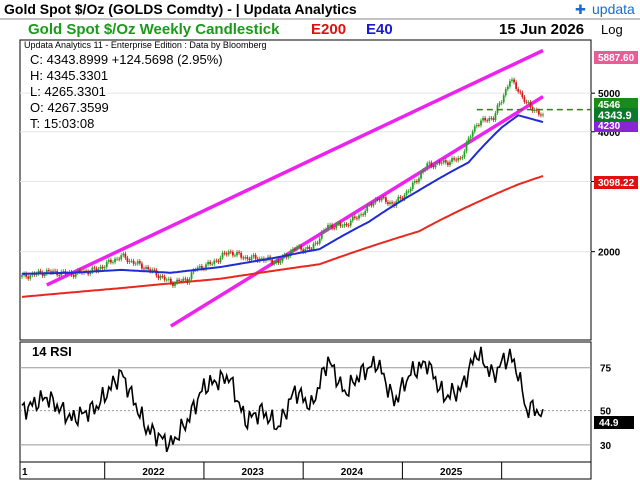  I want to click on low-readout: L: 4265.3301, so click(68, 91).